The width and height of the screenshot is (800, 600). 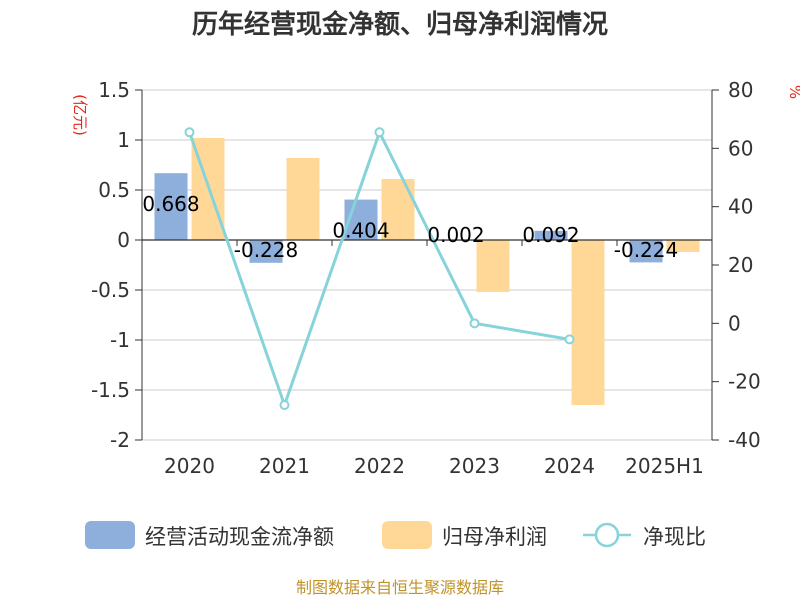 What do you see at coordinates (674, 537) in the screenshot?
I see `legend-label-ratio: 净现比` at bounding box center [674, 537].